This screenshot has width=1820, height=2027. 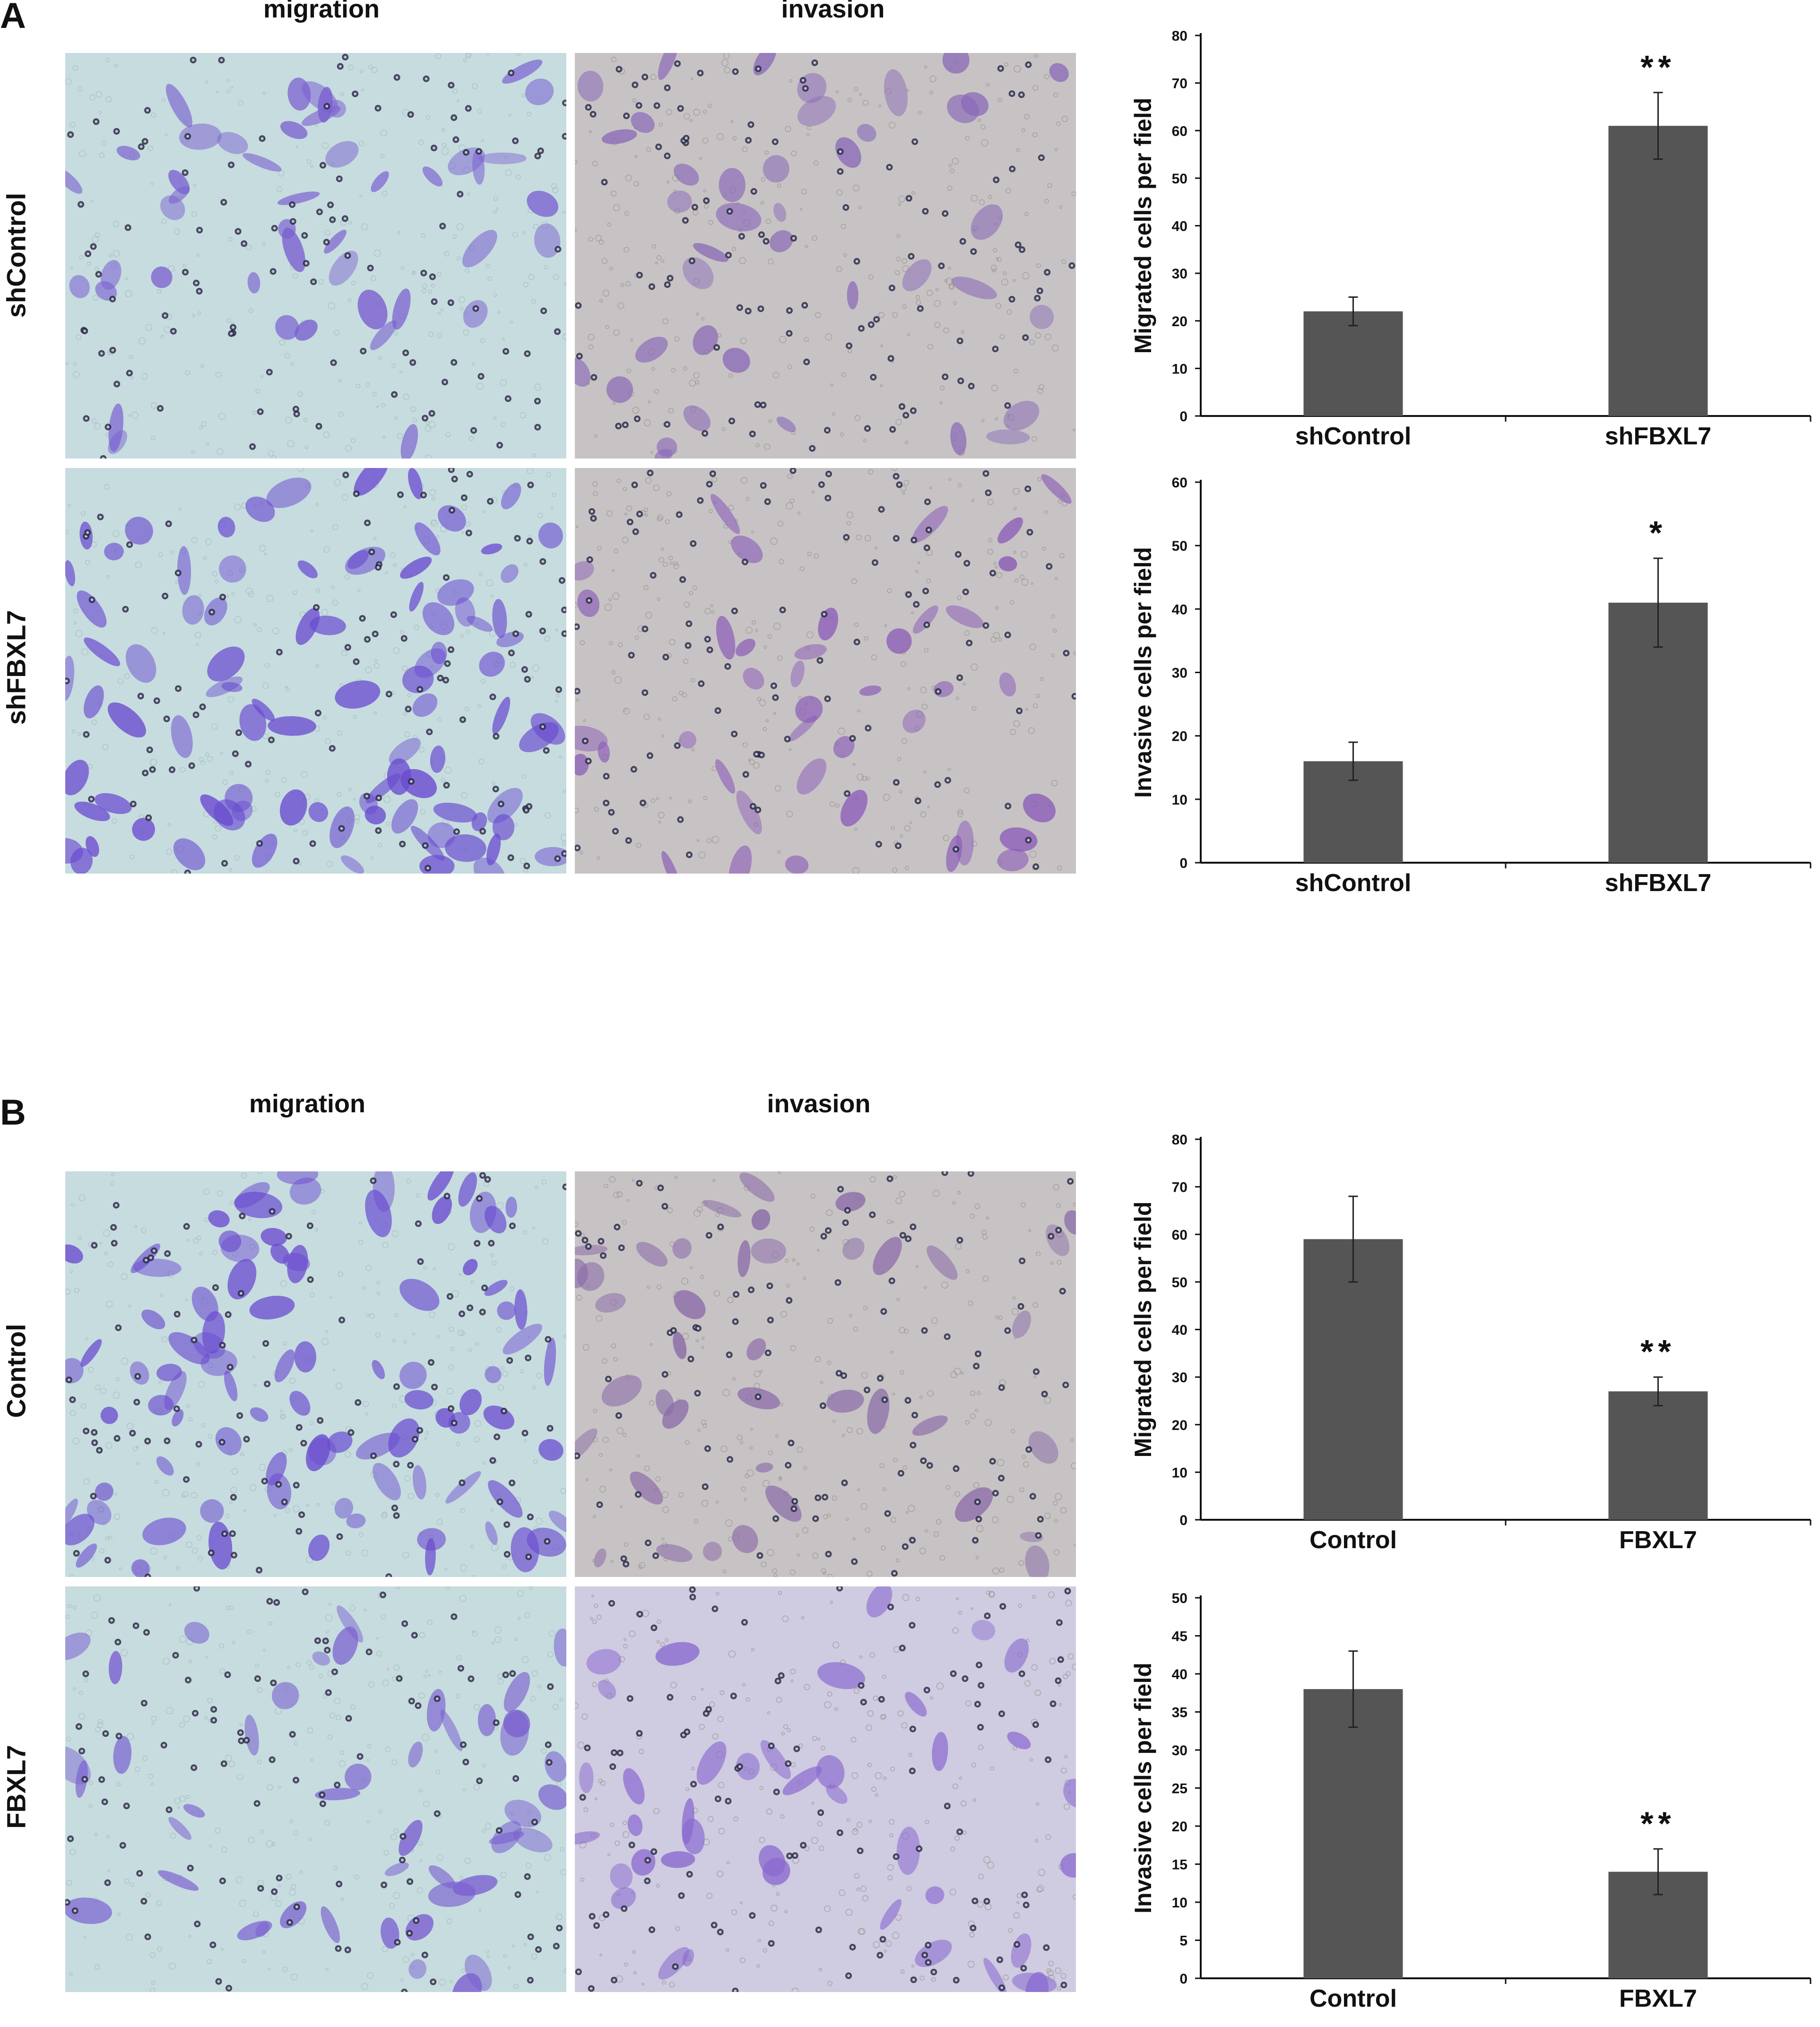 I want to click on panel-b-row-title-fbxl7: FBXL7, so click(x=16, y=1787).